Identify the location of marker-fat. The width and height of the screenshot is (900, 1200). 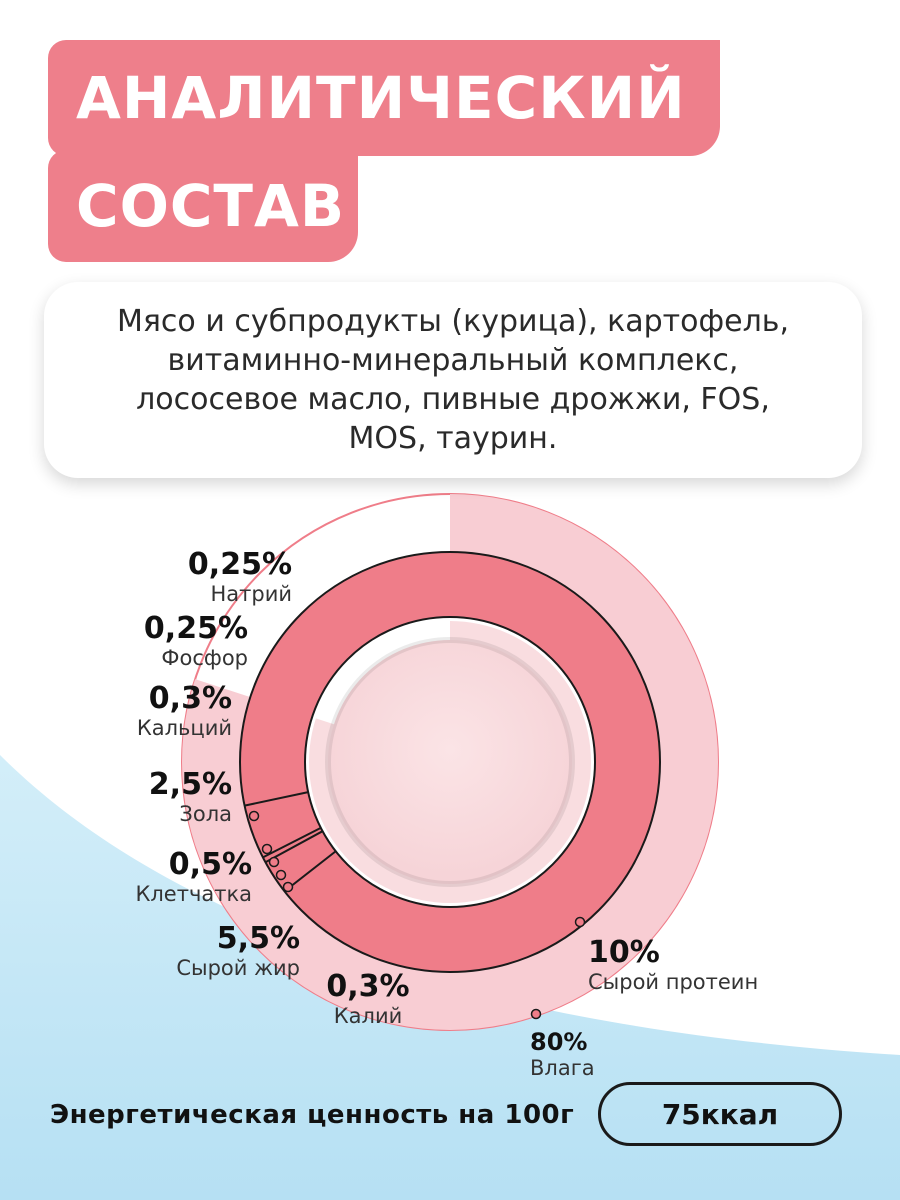
(281, 875).